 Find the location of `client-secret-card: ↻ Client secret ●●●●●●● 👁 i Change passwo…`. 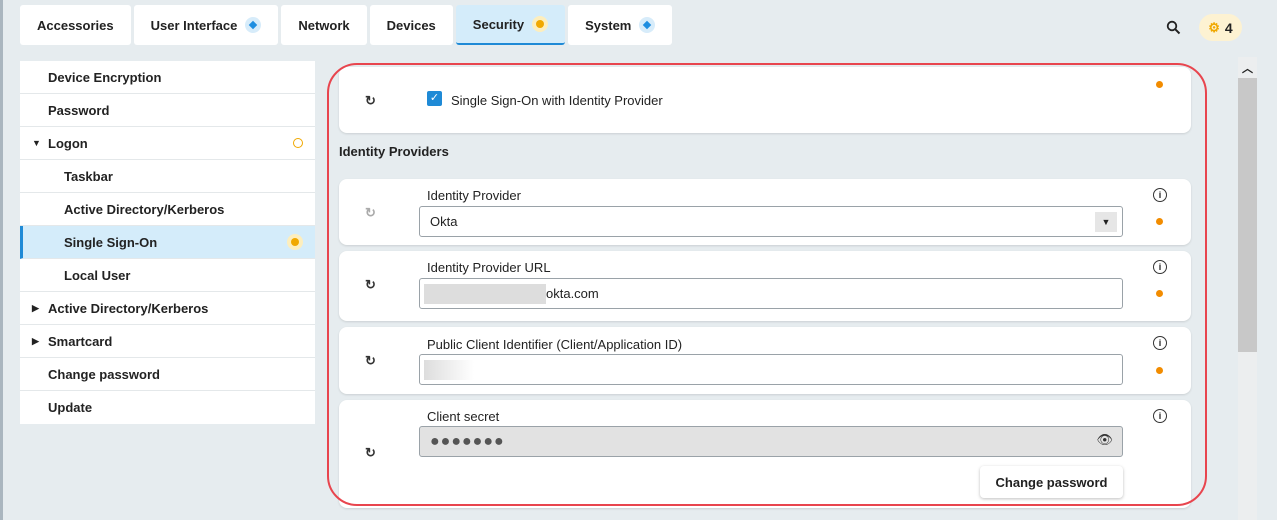

client-secret-card: ↻ Client secret ●●●●●●● 👁 i Change passwo… is located at coordinates (765, 454).